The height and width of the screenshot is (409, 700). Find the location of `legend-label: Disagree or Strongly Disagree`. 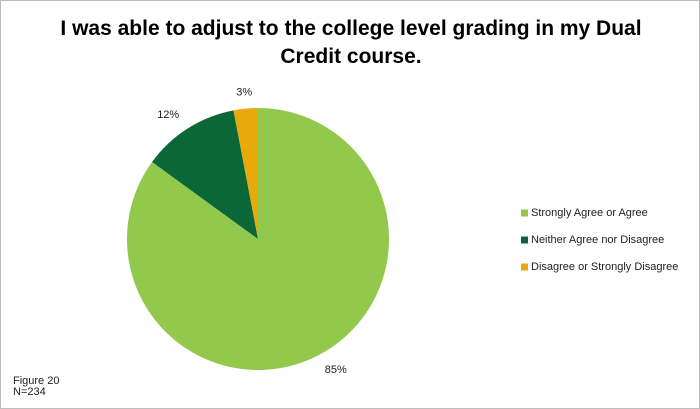

legend-label: Disagree or Strongly Disagree is located at coordinates (604, 267).